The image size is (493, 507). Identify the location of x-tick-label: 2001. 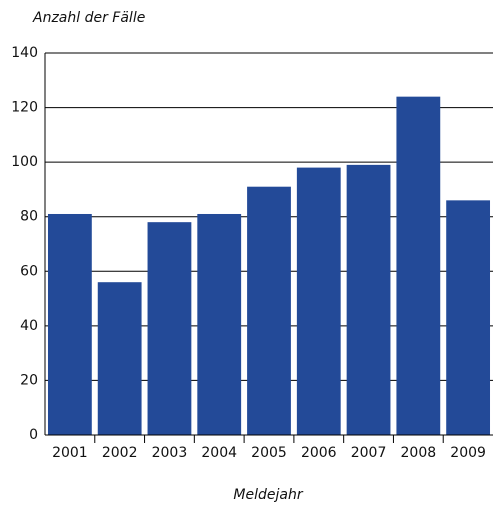
(70, 453).